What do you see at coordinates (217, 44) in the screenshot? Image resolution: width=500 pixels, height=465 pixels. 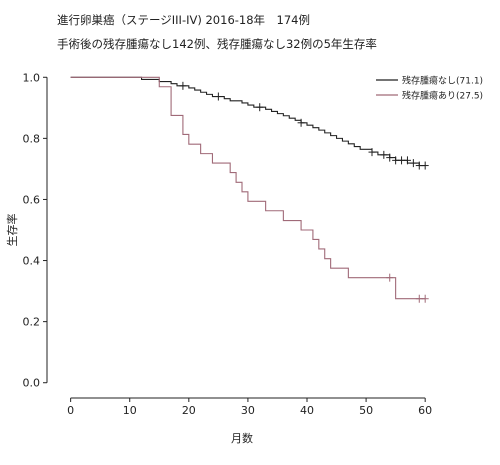 I see `chart-subtitle: 手術後の残存腫瘍なし142例、残存腫瘍なし32例の5年生存率` at bounding box center [217, 44].